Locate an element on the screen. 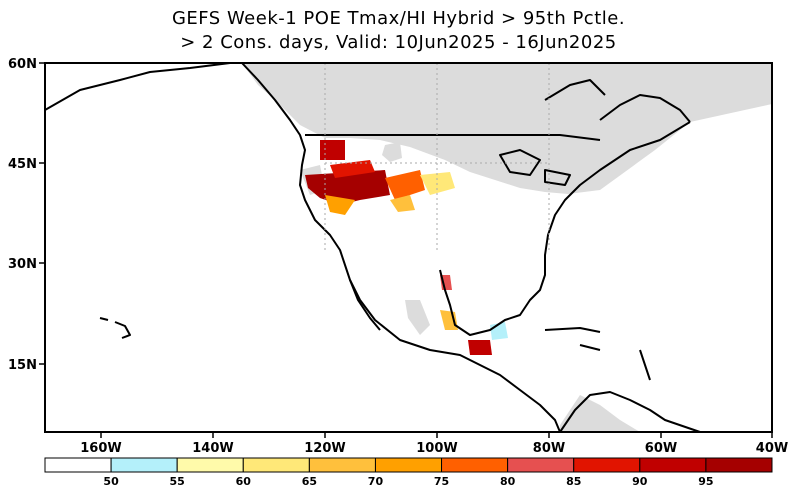  lat-label-60n: 60N is located at coordinates (22, 64).